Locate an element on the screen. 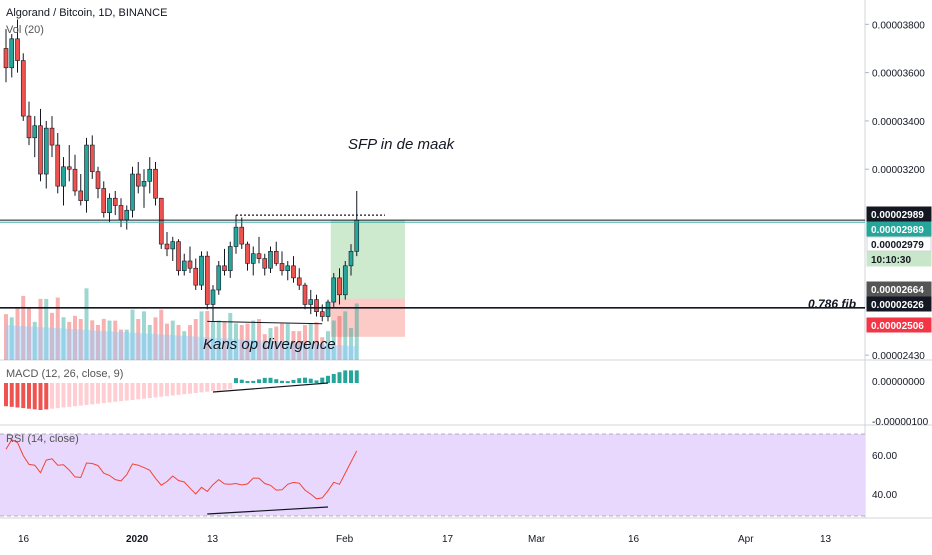 Image resolution: width=932 pixels, height=555 pixels. price-tick-label: 0.00003400 is located at coordinates (898, 122).